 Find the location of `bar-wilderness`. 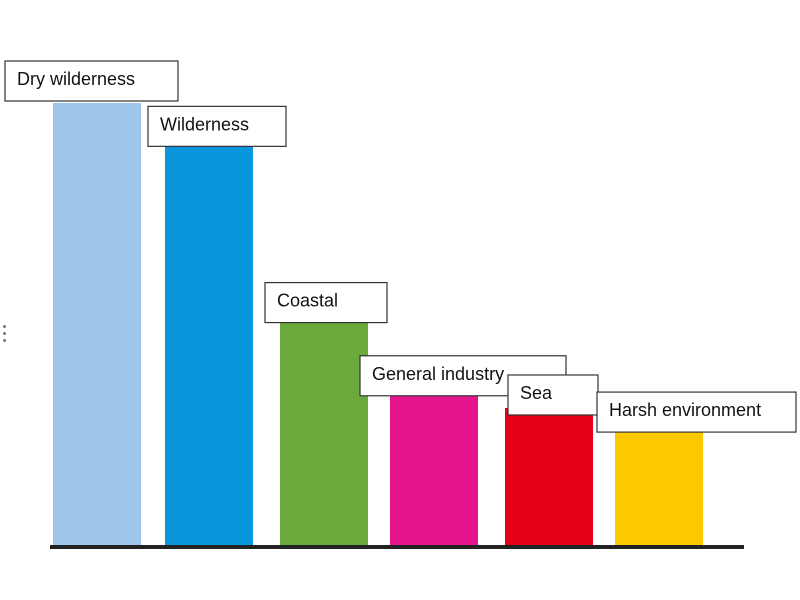

bar-wilderness is located at coordinates (209, 342).